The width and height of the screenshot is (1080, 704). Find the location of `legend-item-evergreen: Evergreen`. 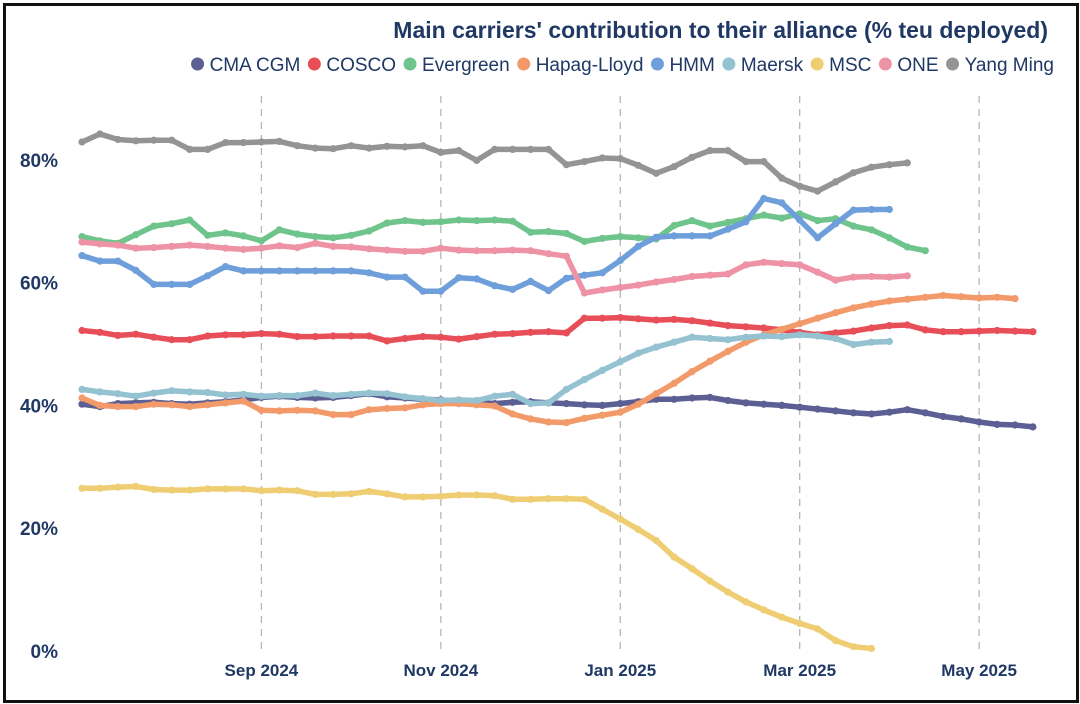

legend-item-evergreen: Evergreen is located at coordinates (456, 65).